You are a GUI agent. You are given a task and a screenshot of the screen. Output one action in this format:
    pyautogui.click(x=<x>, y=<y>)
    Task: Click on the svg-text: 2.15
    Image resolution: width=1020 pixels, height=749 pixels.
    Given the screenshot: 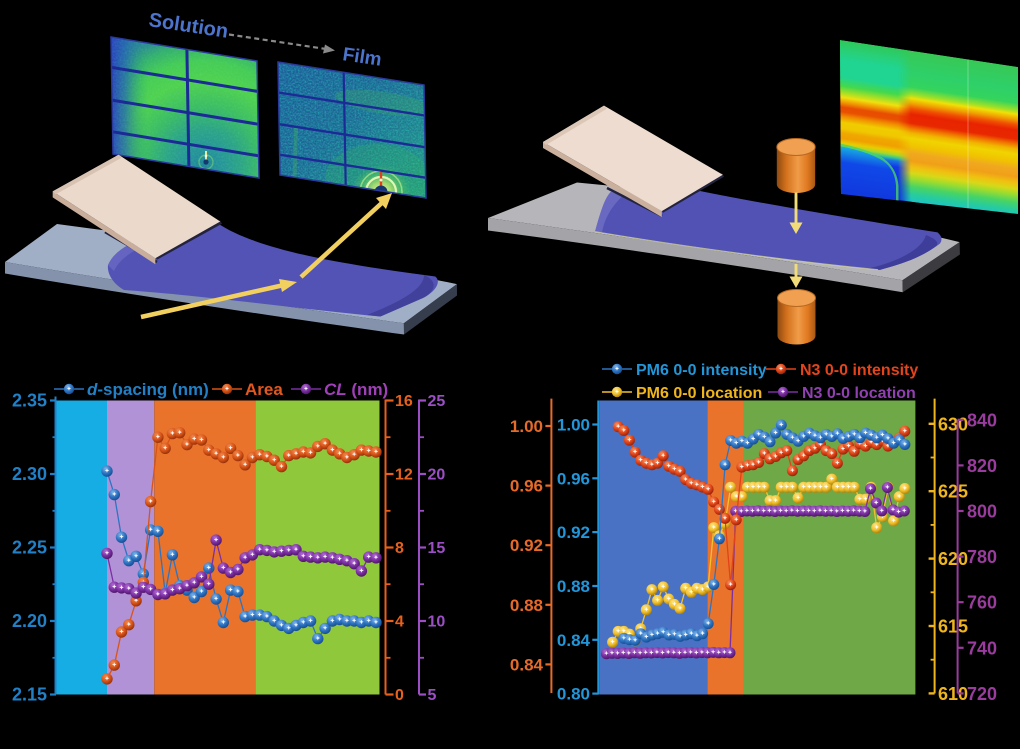 What is the action you would take?
    pyautogui.click(x=29, y=695)
    